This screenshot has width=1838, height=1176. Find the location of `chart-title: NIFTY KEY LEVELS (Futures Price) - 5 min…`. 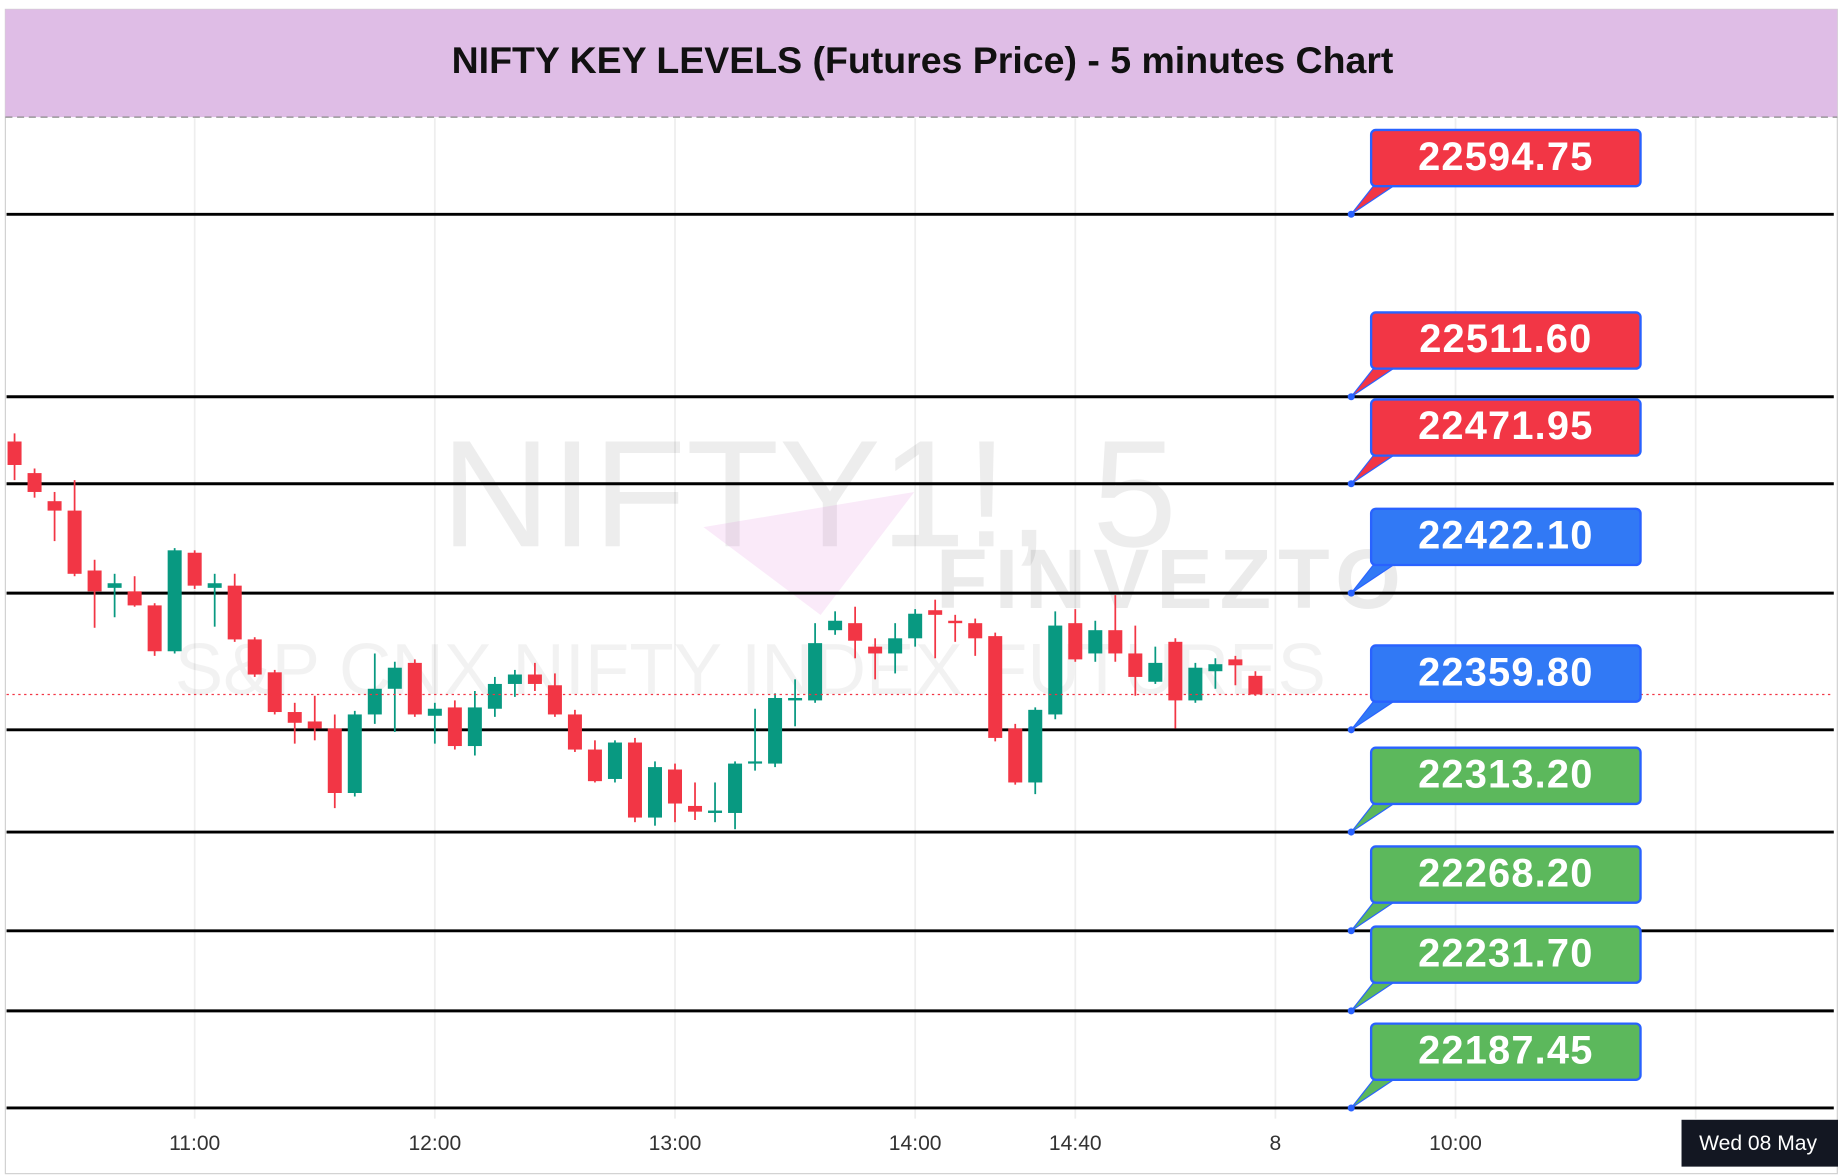

chart-title: NIFTY KEY LEVELS (Futures Price) - 5 min… is located at coordinates (923, 60).